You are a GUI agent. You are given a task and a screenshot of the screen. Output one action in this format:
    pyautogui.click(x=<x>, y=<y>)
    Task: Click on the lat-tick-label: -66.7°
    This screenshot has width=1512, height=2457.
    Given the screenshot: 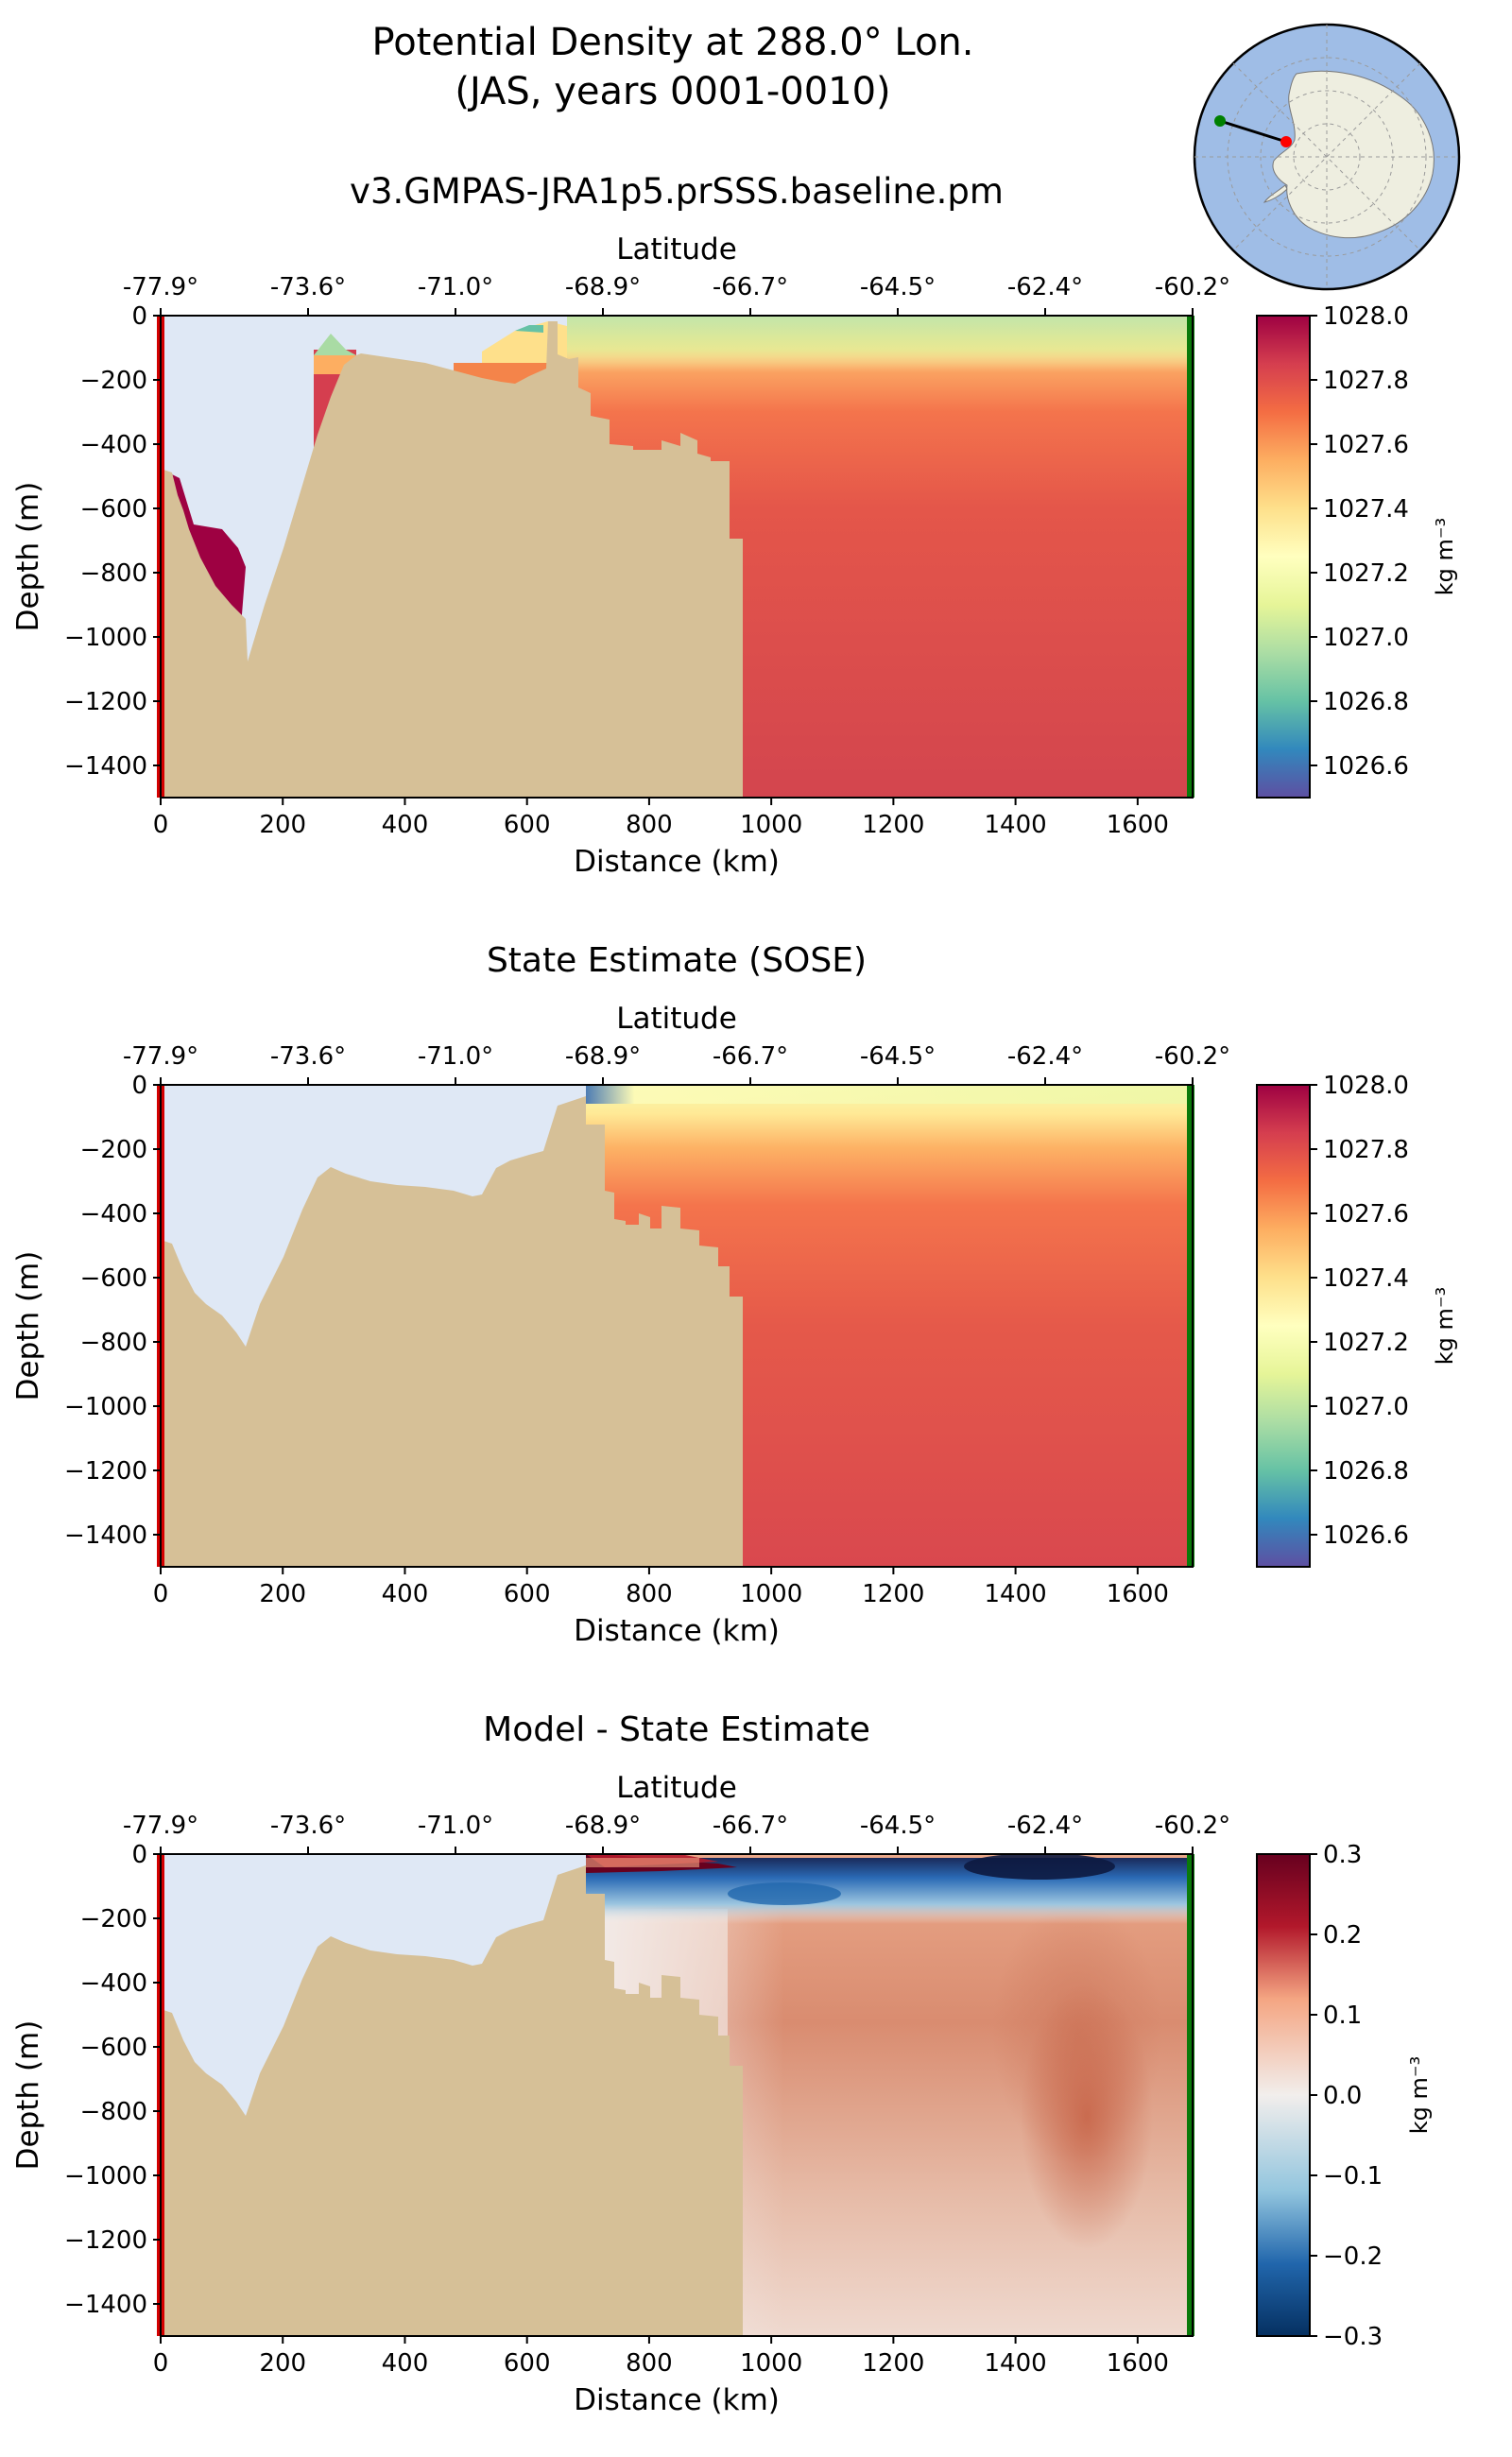 What is the action you would take?
    pyautogui.click(x=750, y=1056)
    